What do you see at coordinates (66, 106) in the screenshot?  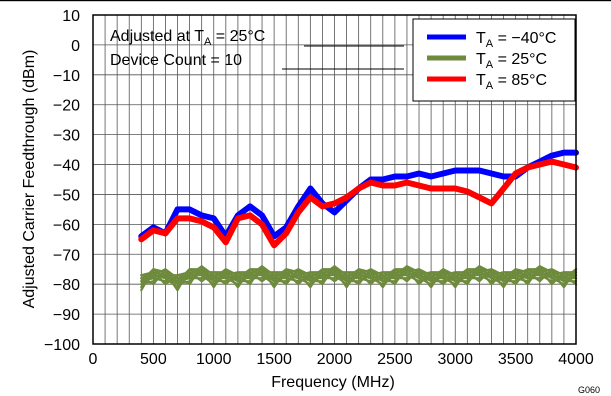 I see `y-tick-label: −20` at bounding box center [66, 106].